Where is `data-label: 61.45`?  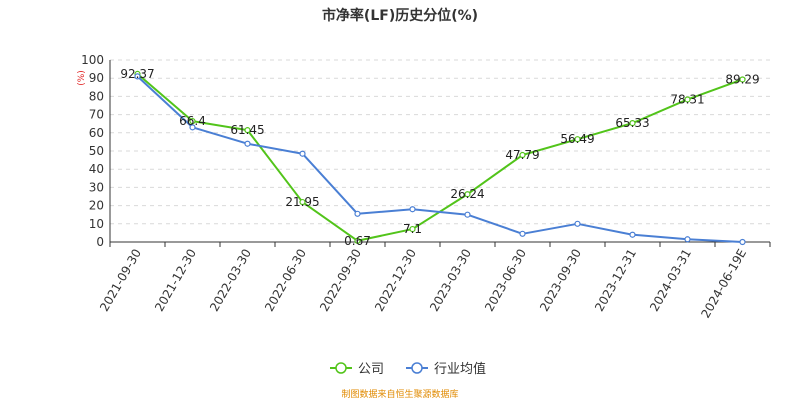
data-label: 61.45 is located at coordinates (247, 130).